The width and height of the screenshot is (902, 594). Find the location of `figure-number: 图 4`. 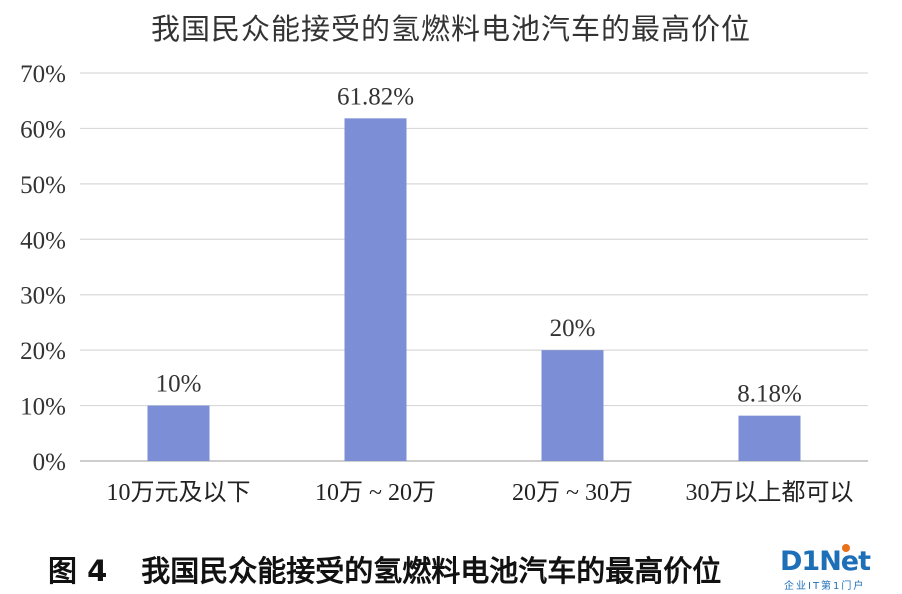

figure-number: 图 4 is located at coordinates (78, 571).